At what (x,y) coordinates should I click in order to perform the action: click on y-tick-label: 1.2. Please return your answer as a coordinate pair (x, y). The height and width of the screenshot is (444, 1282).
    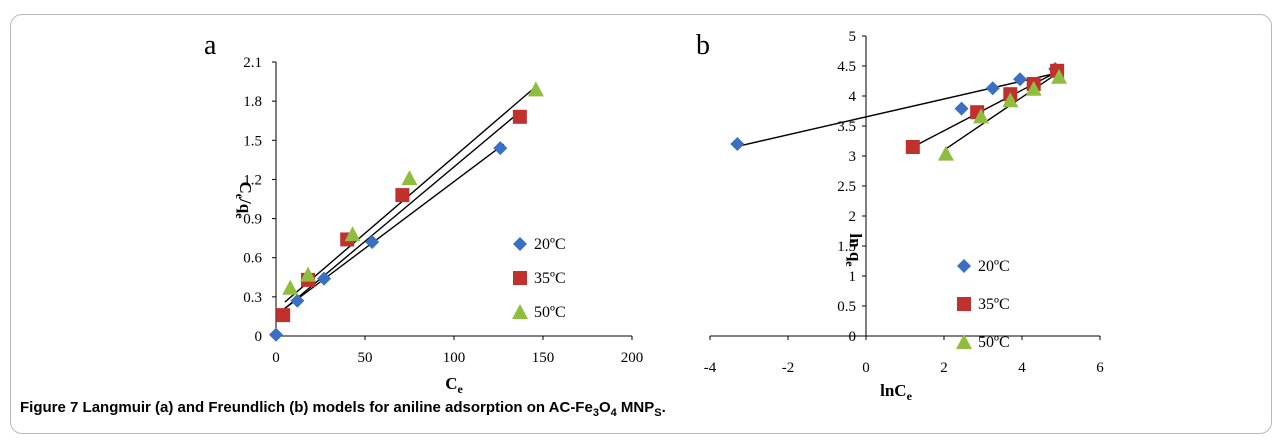
    Looking at the image, I should click on (252, 180).